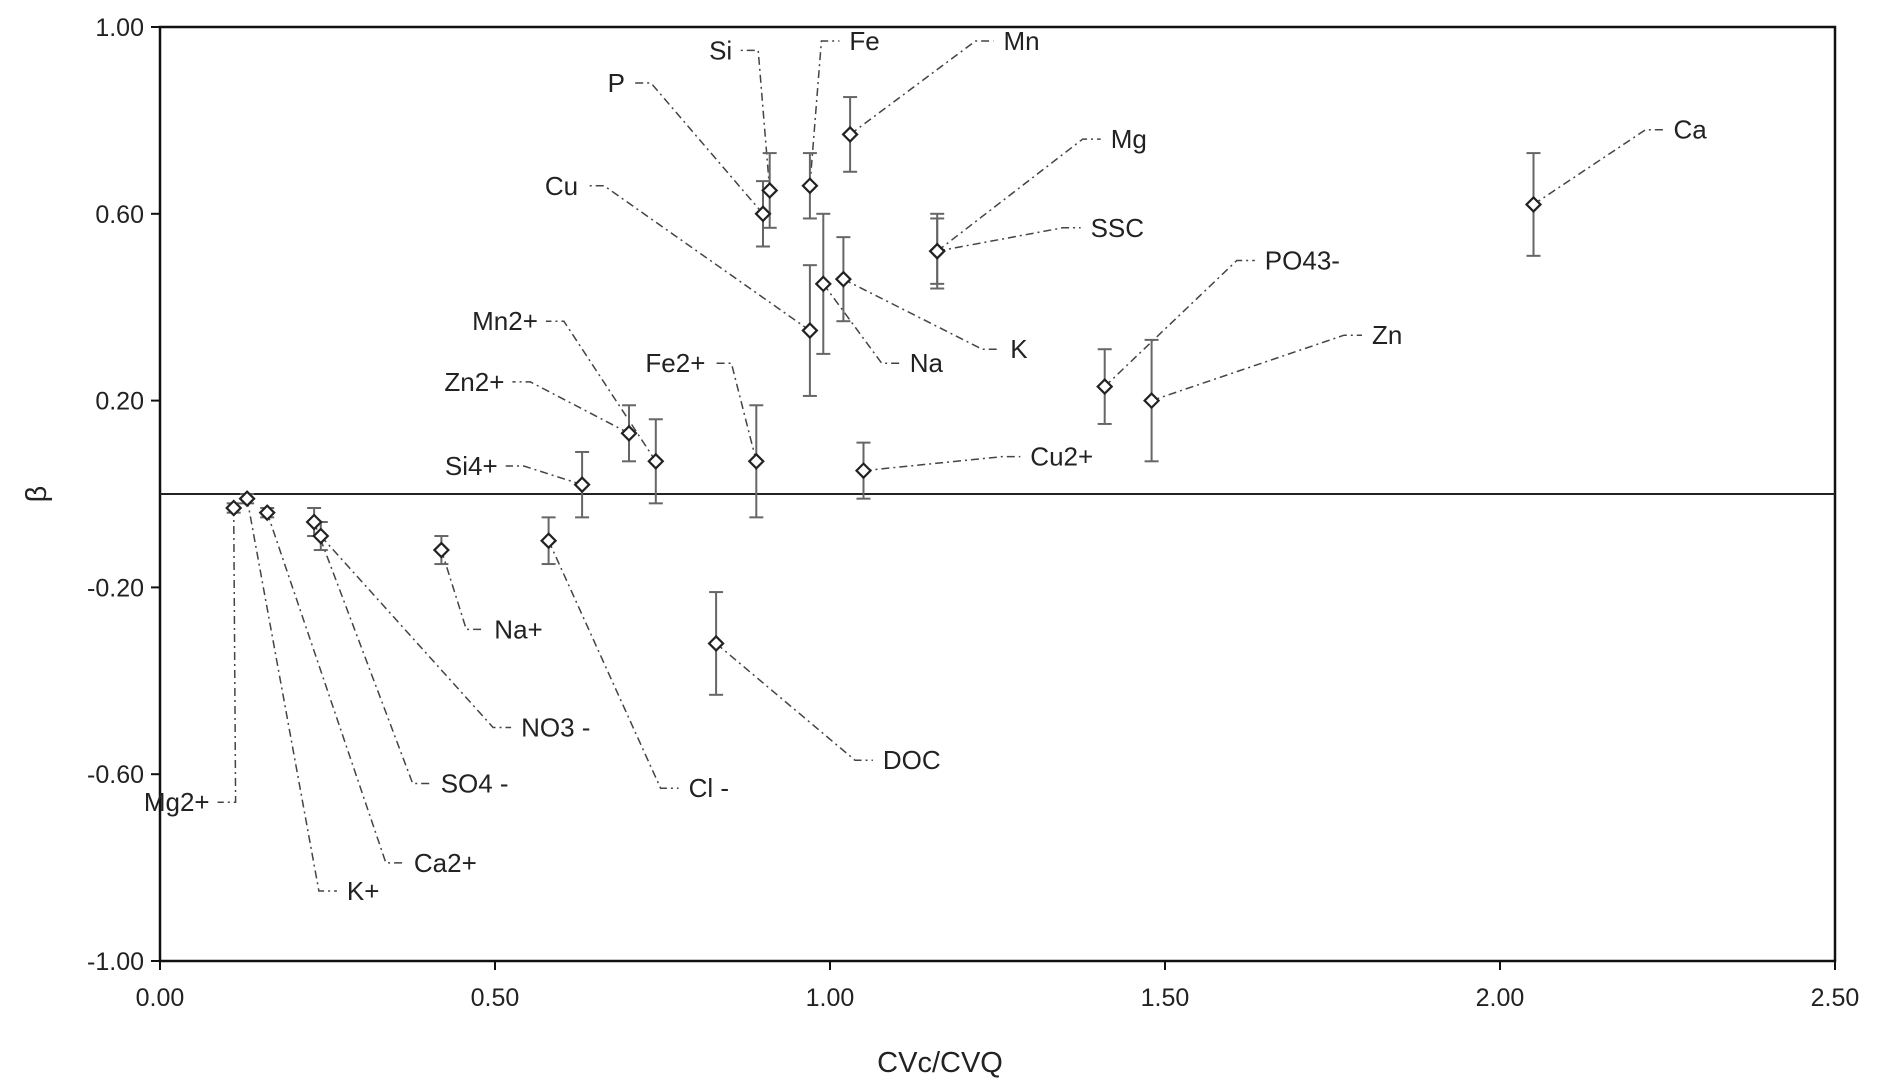 The width and height of the screenshot is (1877, 1082). I want to click on y-tick-label: -0.60, so click(115, 775).